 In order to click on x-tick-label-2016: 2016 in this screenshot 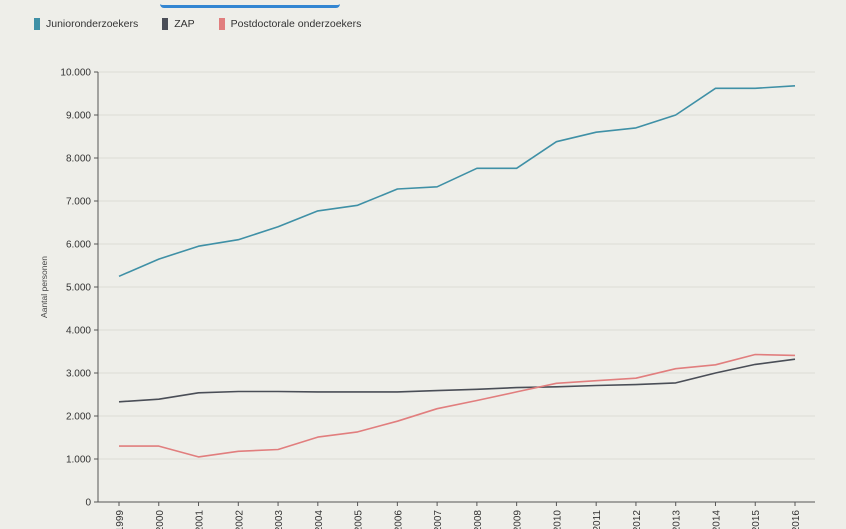, I will do `click(796, 519)`.